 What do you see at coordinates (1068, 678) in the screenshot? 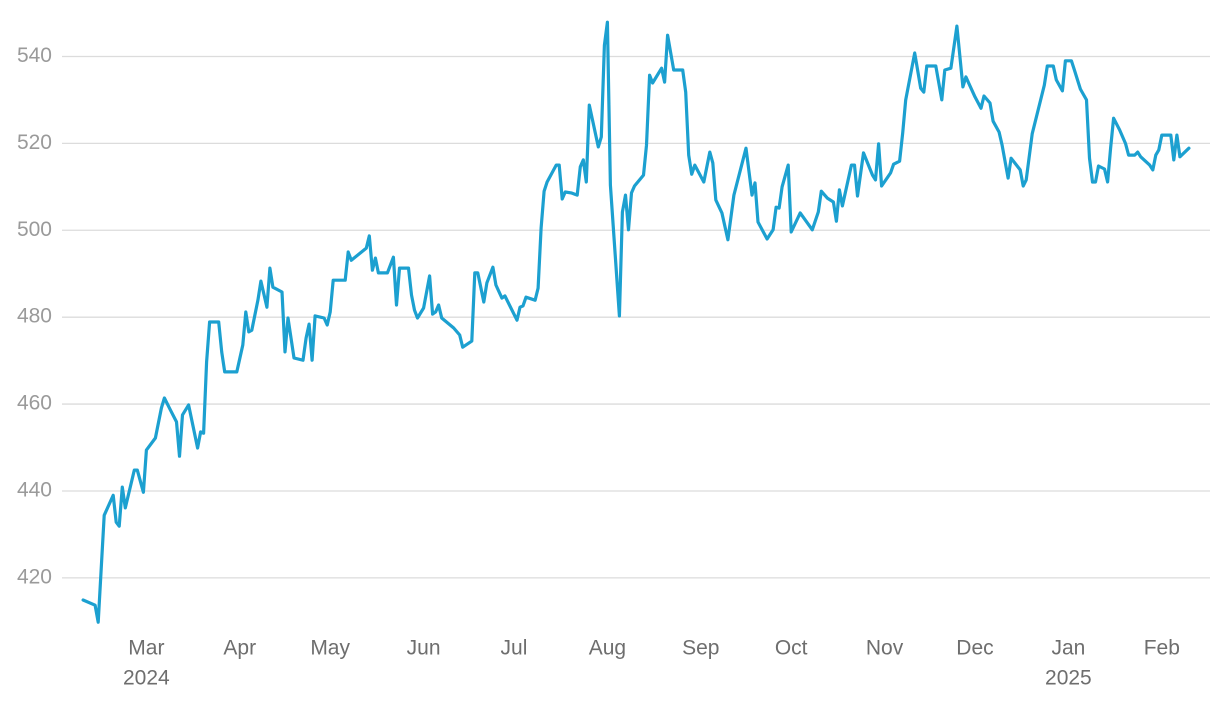
I see `x-year-label: 2025` at bounding box center [1068, 678].